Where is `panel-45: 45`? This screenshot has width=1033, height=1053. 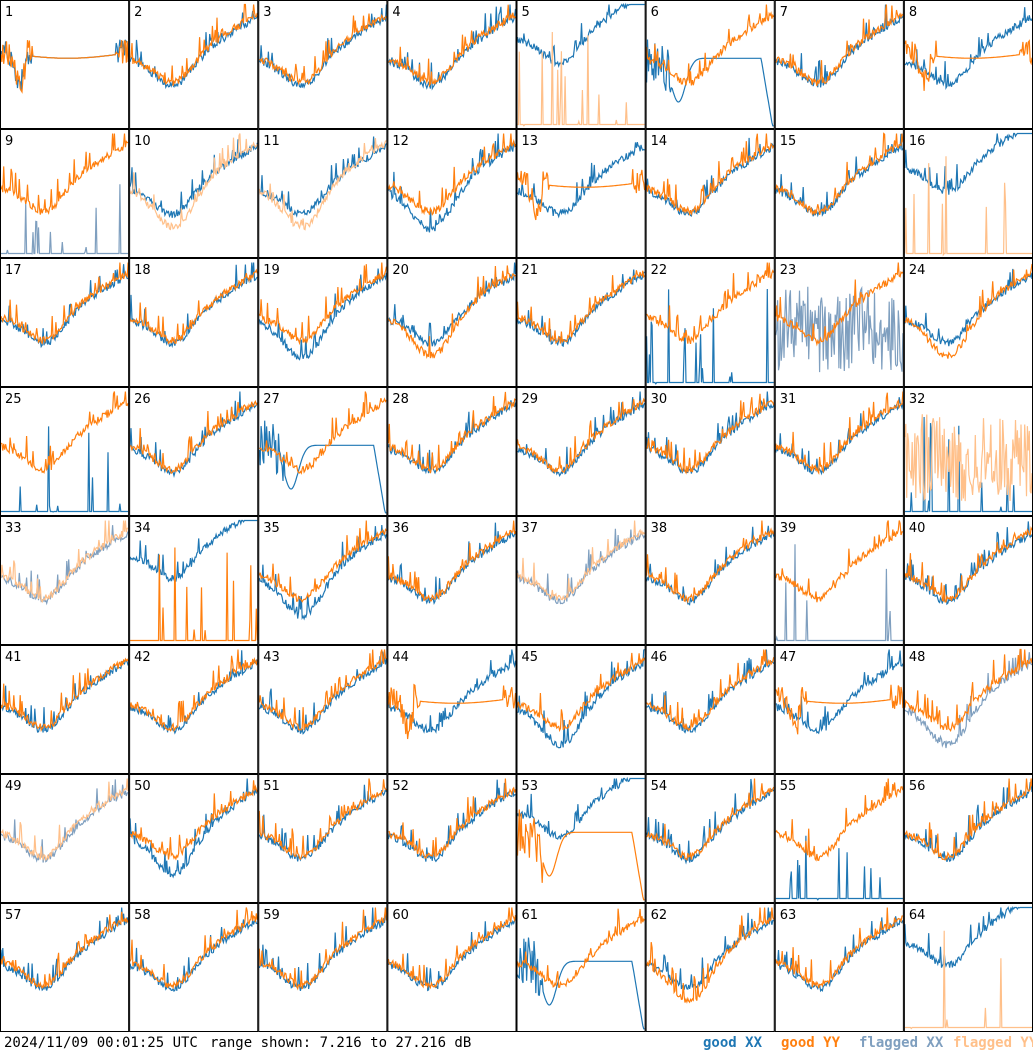 panel-45: 45 is located at coordinates (581, 709).